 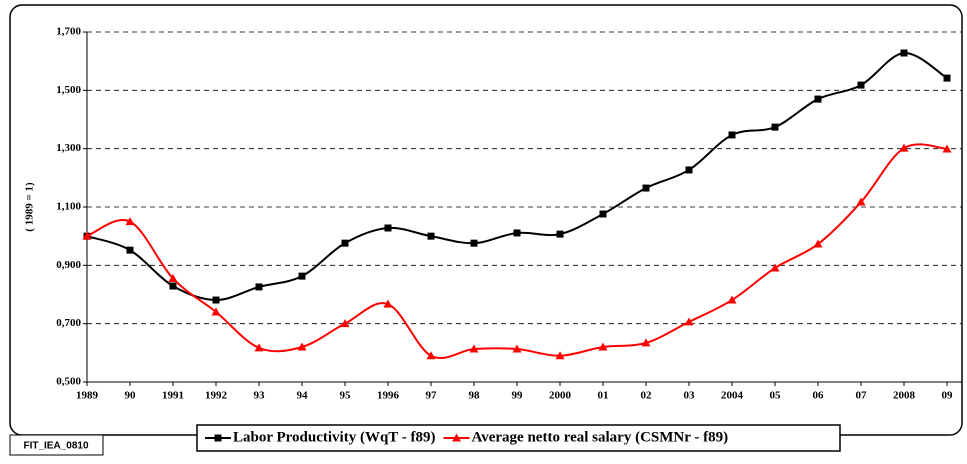 What do you see at coordinates (560, 396) in the screenshot?
I see `x-tick-label: 2000` at bounding box center [560, 396].